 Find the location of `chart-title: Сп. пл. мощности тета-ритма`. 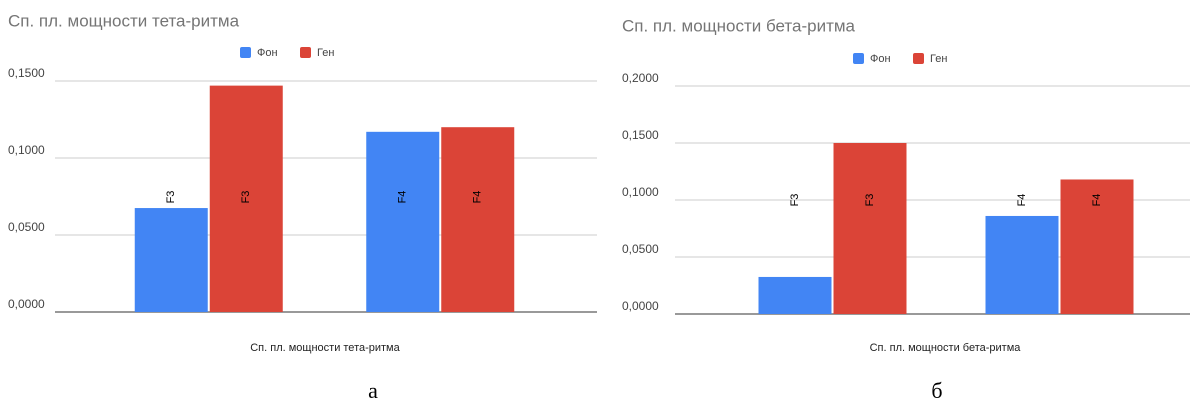

chart-title: Сп. пл. мощности тета-ритма is located at coordinates (124, 20).